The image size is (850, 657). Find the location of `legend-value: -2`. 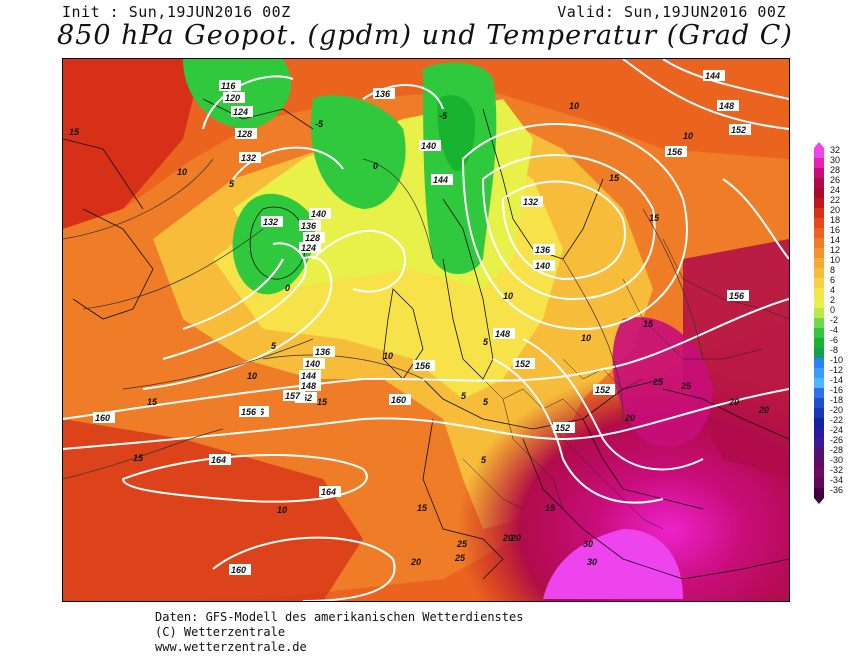

legend-value: -2 is located at coordinates (834, 320).